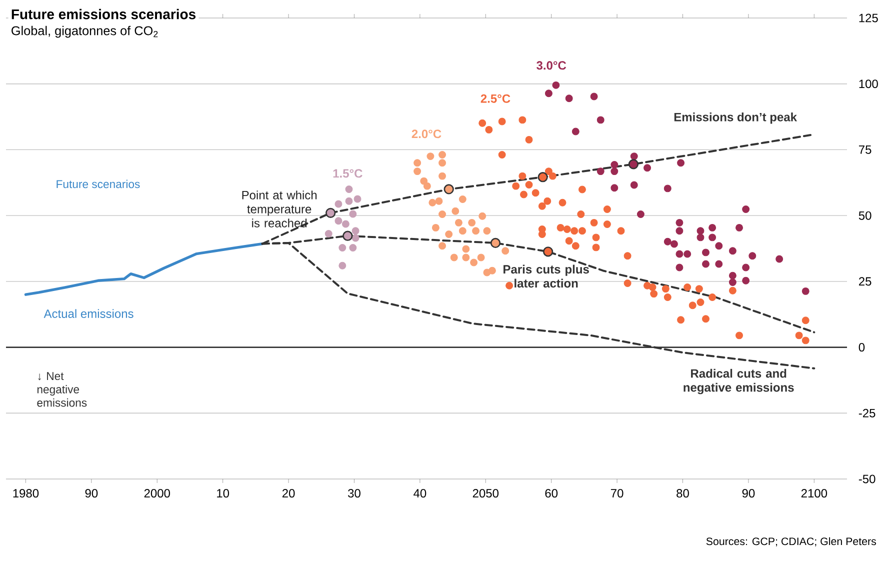 This screenshot has width=886, height=561. I want to click on x-tick-label: 2000, so click(157, 493).